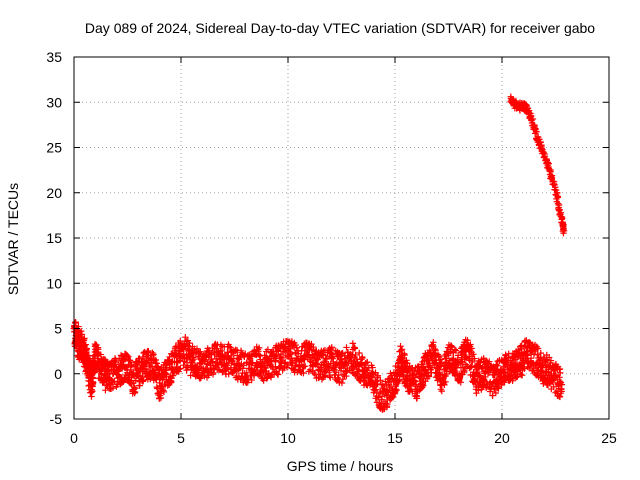 Image resolution: width=640 pixels, height=480 pixels. I want to click on y-tick-label: 30, so click(54, 102).